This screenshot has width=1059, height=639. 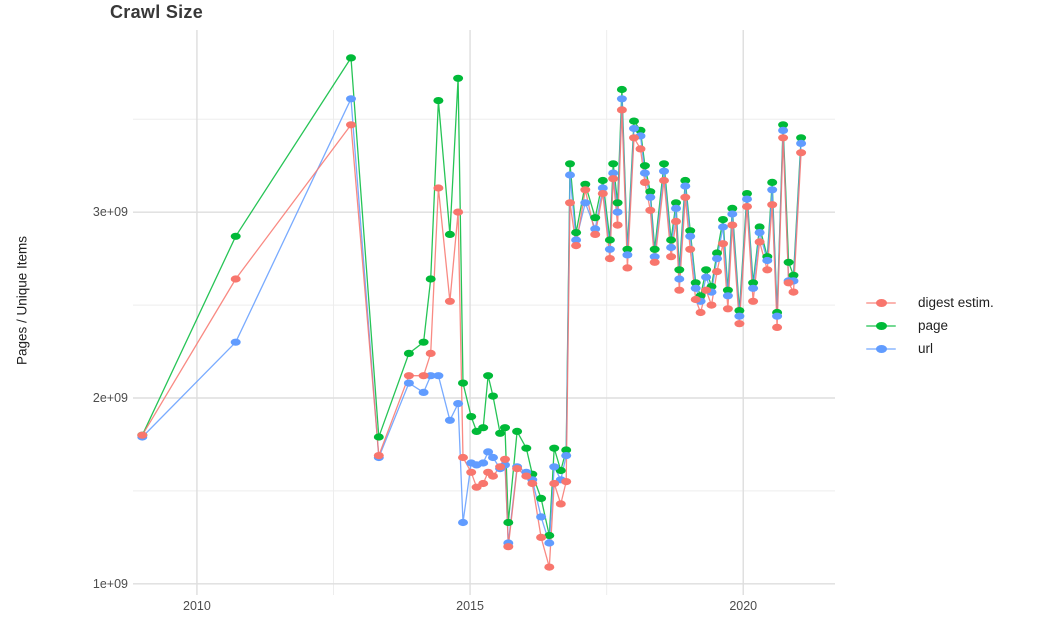 What do you see at coordinates (743, 606) in the screenshot?
I see `x-tick-label: 2020` at bounding box center [743, 606].